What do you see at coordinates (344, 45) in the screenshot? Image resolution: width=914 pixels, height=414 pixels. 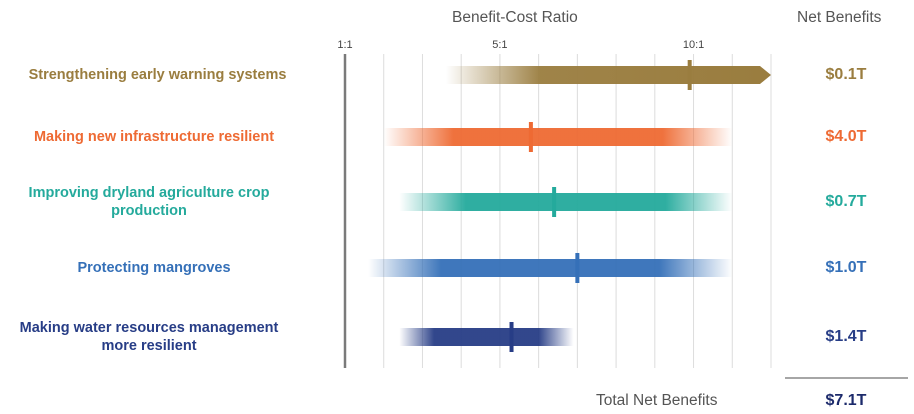 I see `tick-label: 1:1` at bounding box center [344, 45].